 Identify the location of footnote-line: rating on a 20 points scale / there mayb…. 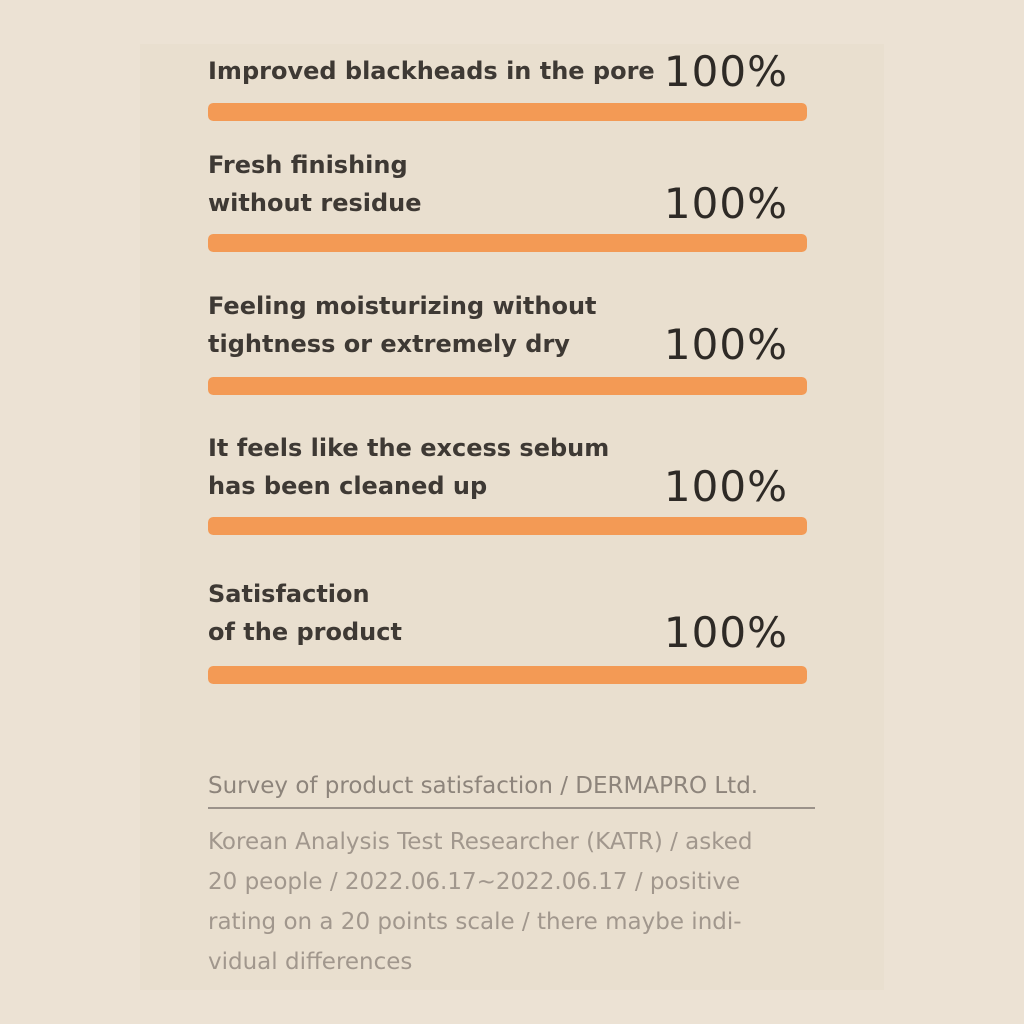
(475, 922).